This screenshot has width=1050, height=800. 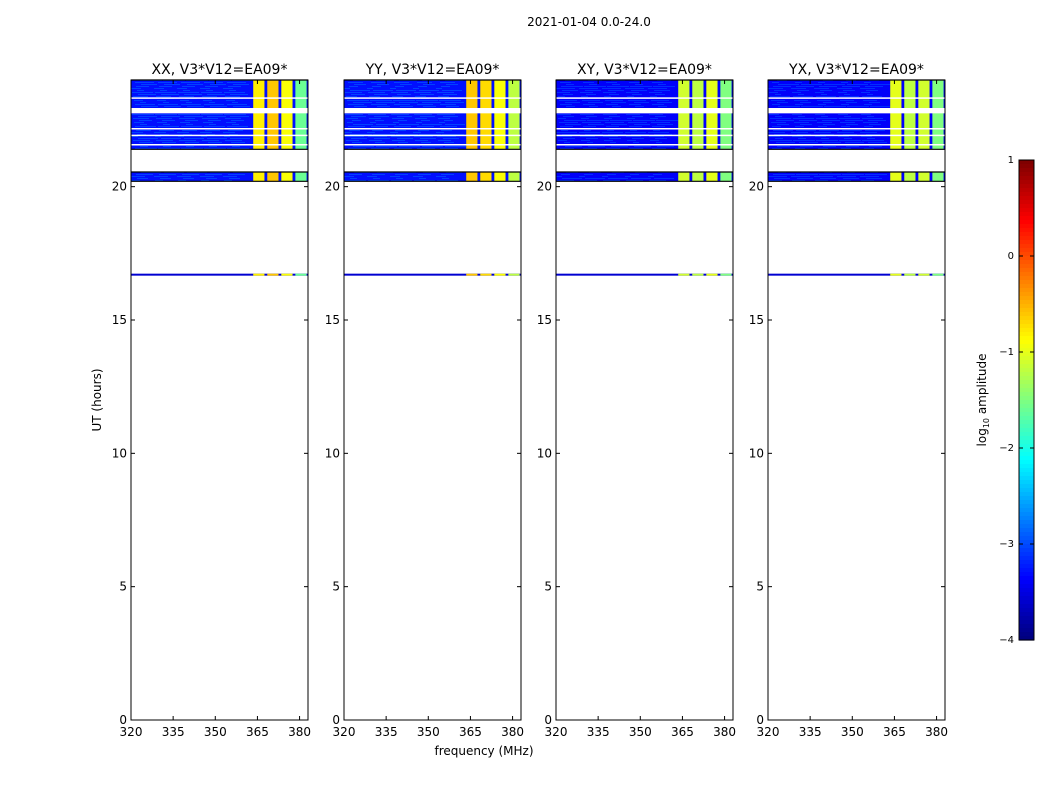 I want to click on panel-title: YY, V3*V12=EA09*, so click(x=432, y=70).